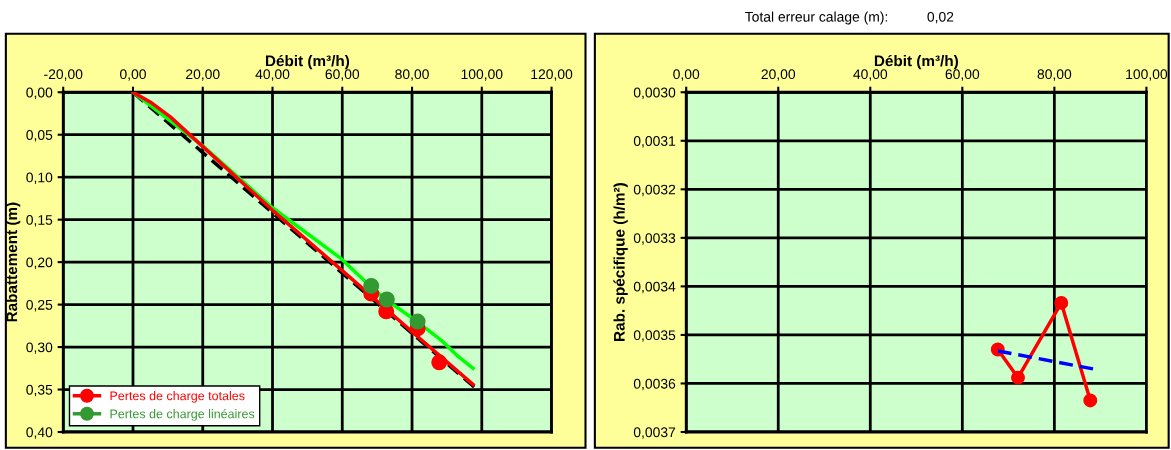 Image resolution: width=1171 pixels, height=450 pixels. I want to click on text: Total erreur calage (m): 0,02, so click(849, 18).